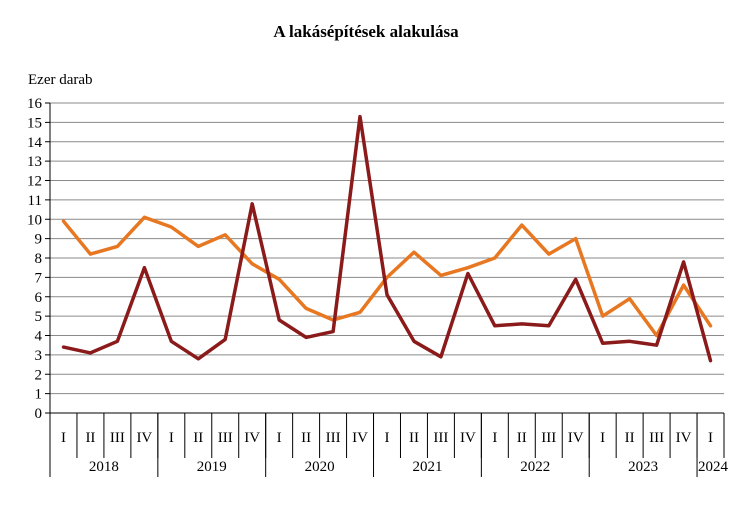  What do you see at coordinates (427, 467) in the screenshot?
I see `year-label: 2021` at bounding box center [427, 467].